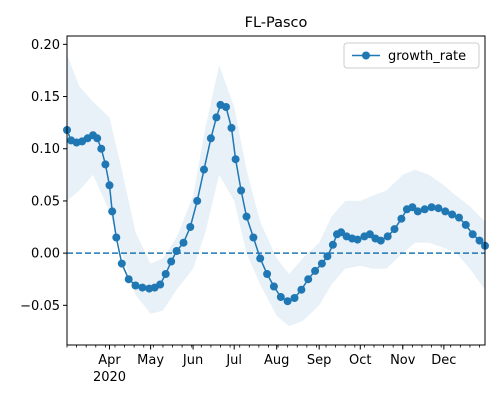 The width and height of the screenshot is (500, 400). What do you see at coordinates (45, 254) in the screenshot?
I see `y-tick-label: 0.00` at bounding box center [45, 254].